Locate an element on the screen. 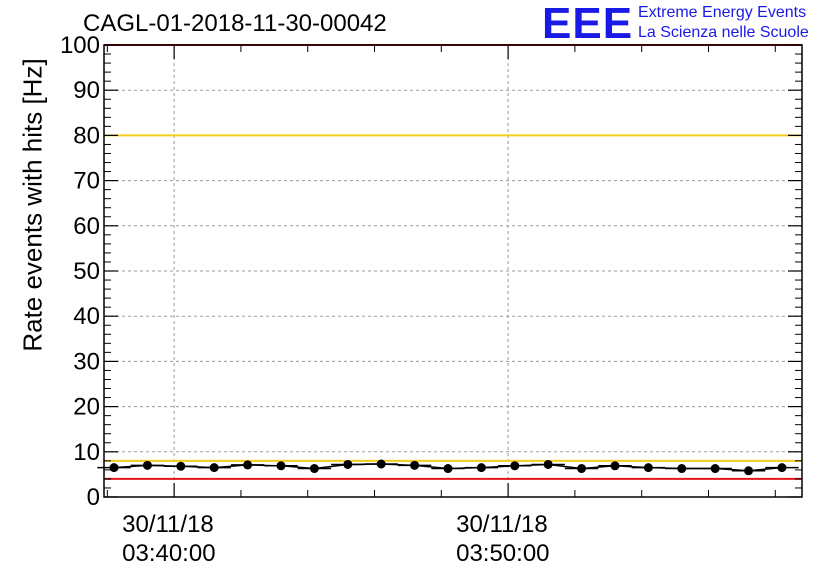  y-tick-label: 100 is located at coordinates (80, 45).